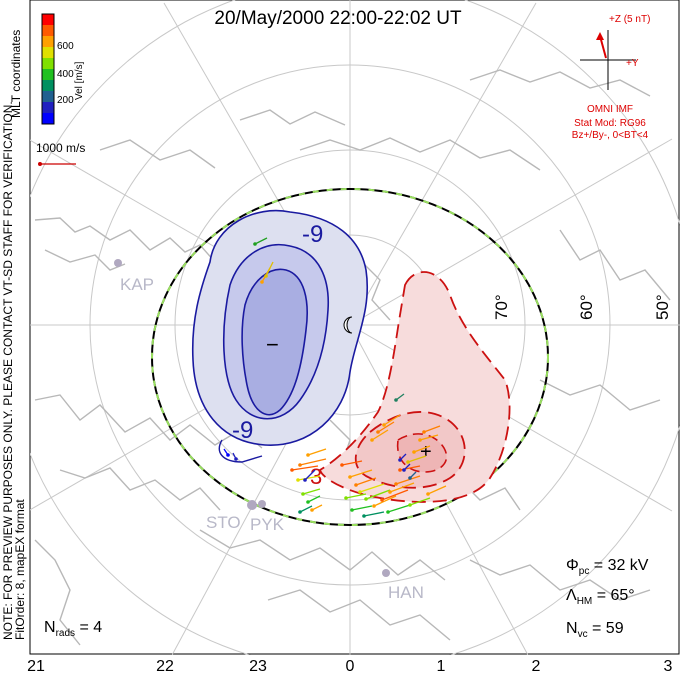 Image resolution: width=680 pixels, height=674 pixels. Describe the element at coordinates (607, 567) in the screenshot. I see `stat-phi-pc: Φpc = 32 kV` at that location.